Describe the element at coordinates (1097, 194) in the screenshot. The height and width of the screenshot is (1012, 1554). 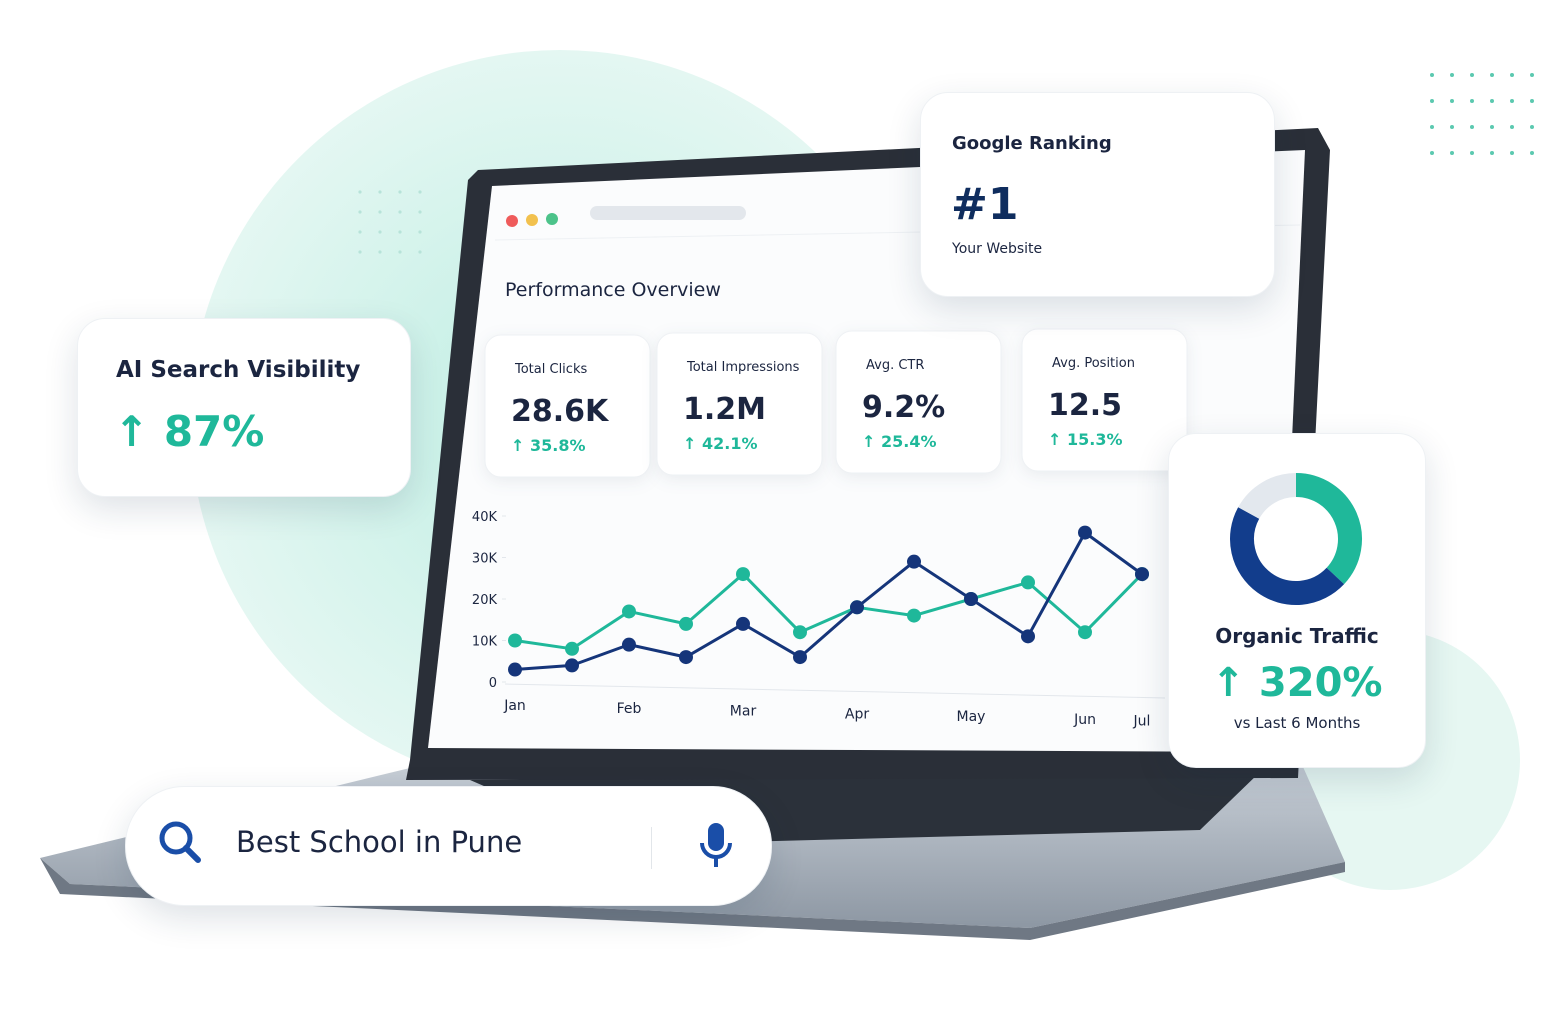
I see `ranking-card: Google Ranking #1 Your Website` at that location.